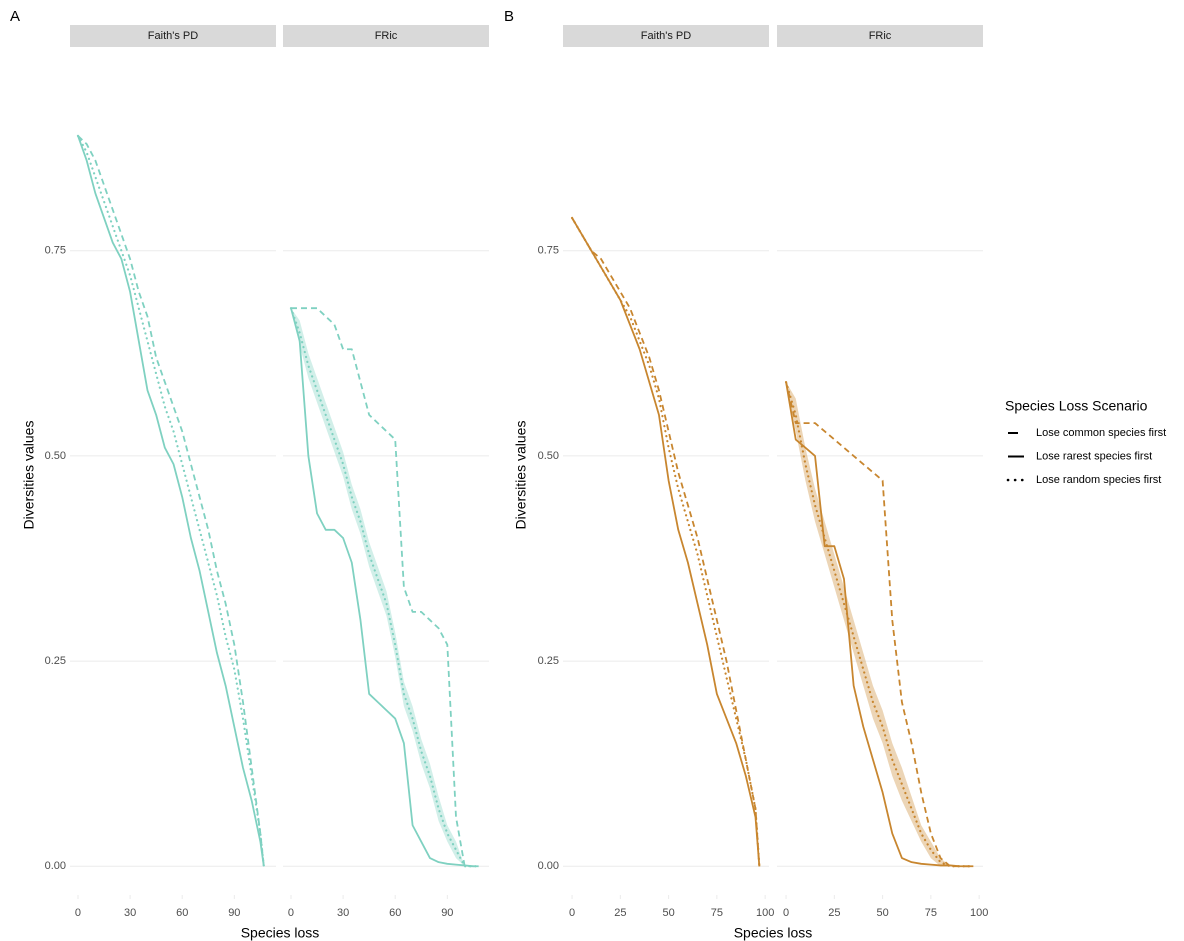 This screenshot has height=941, width=1184. I want to click on panel-tag: A, so click(15, 16).